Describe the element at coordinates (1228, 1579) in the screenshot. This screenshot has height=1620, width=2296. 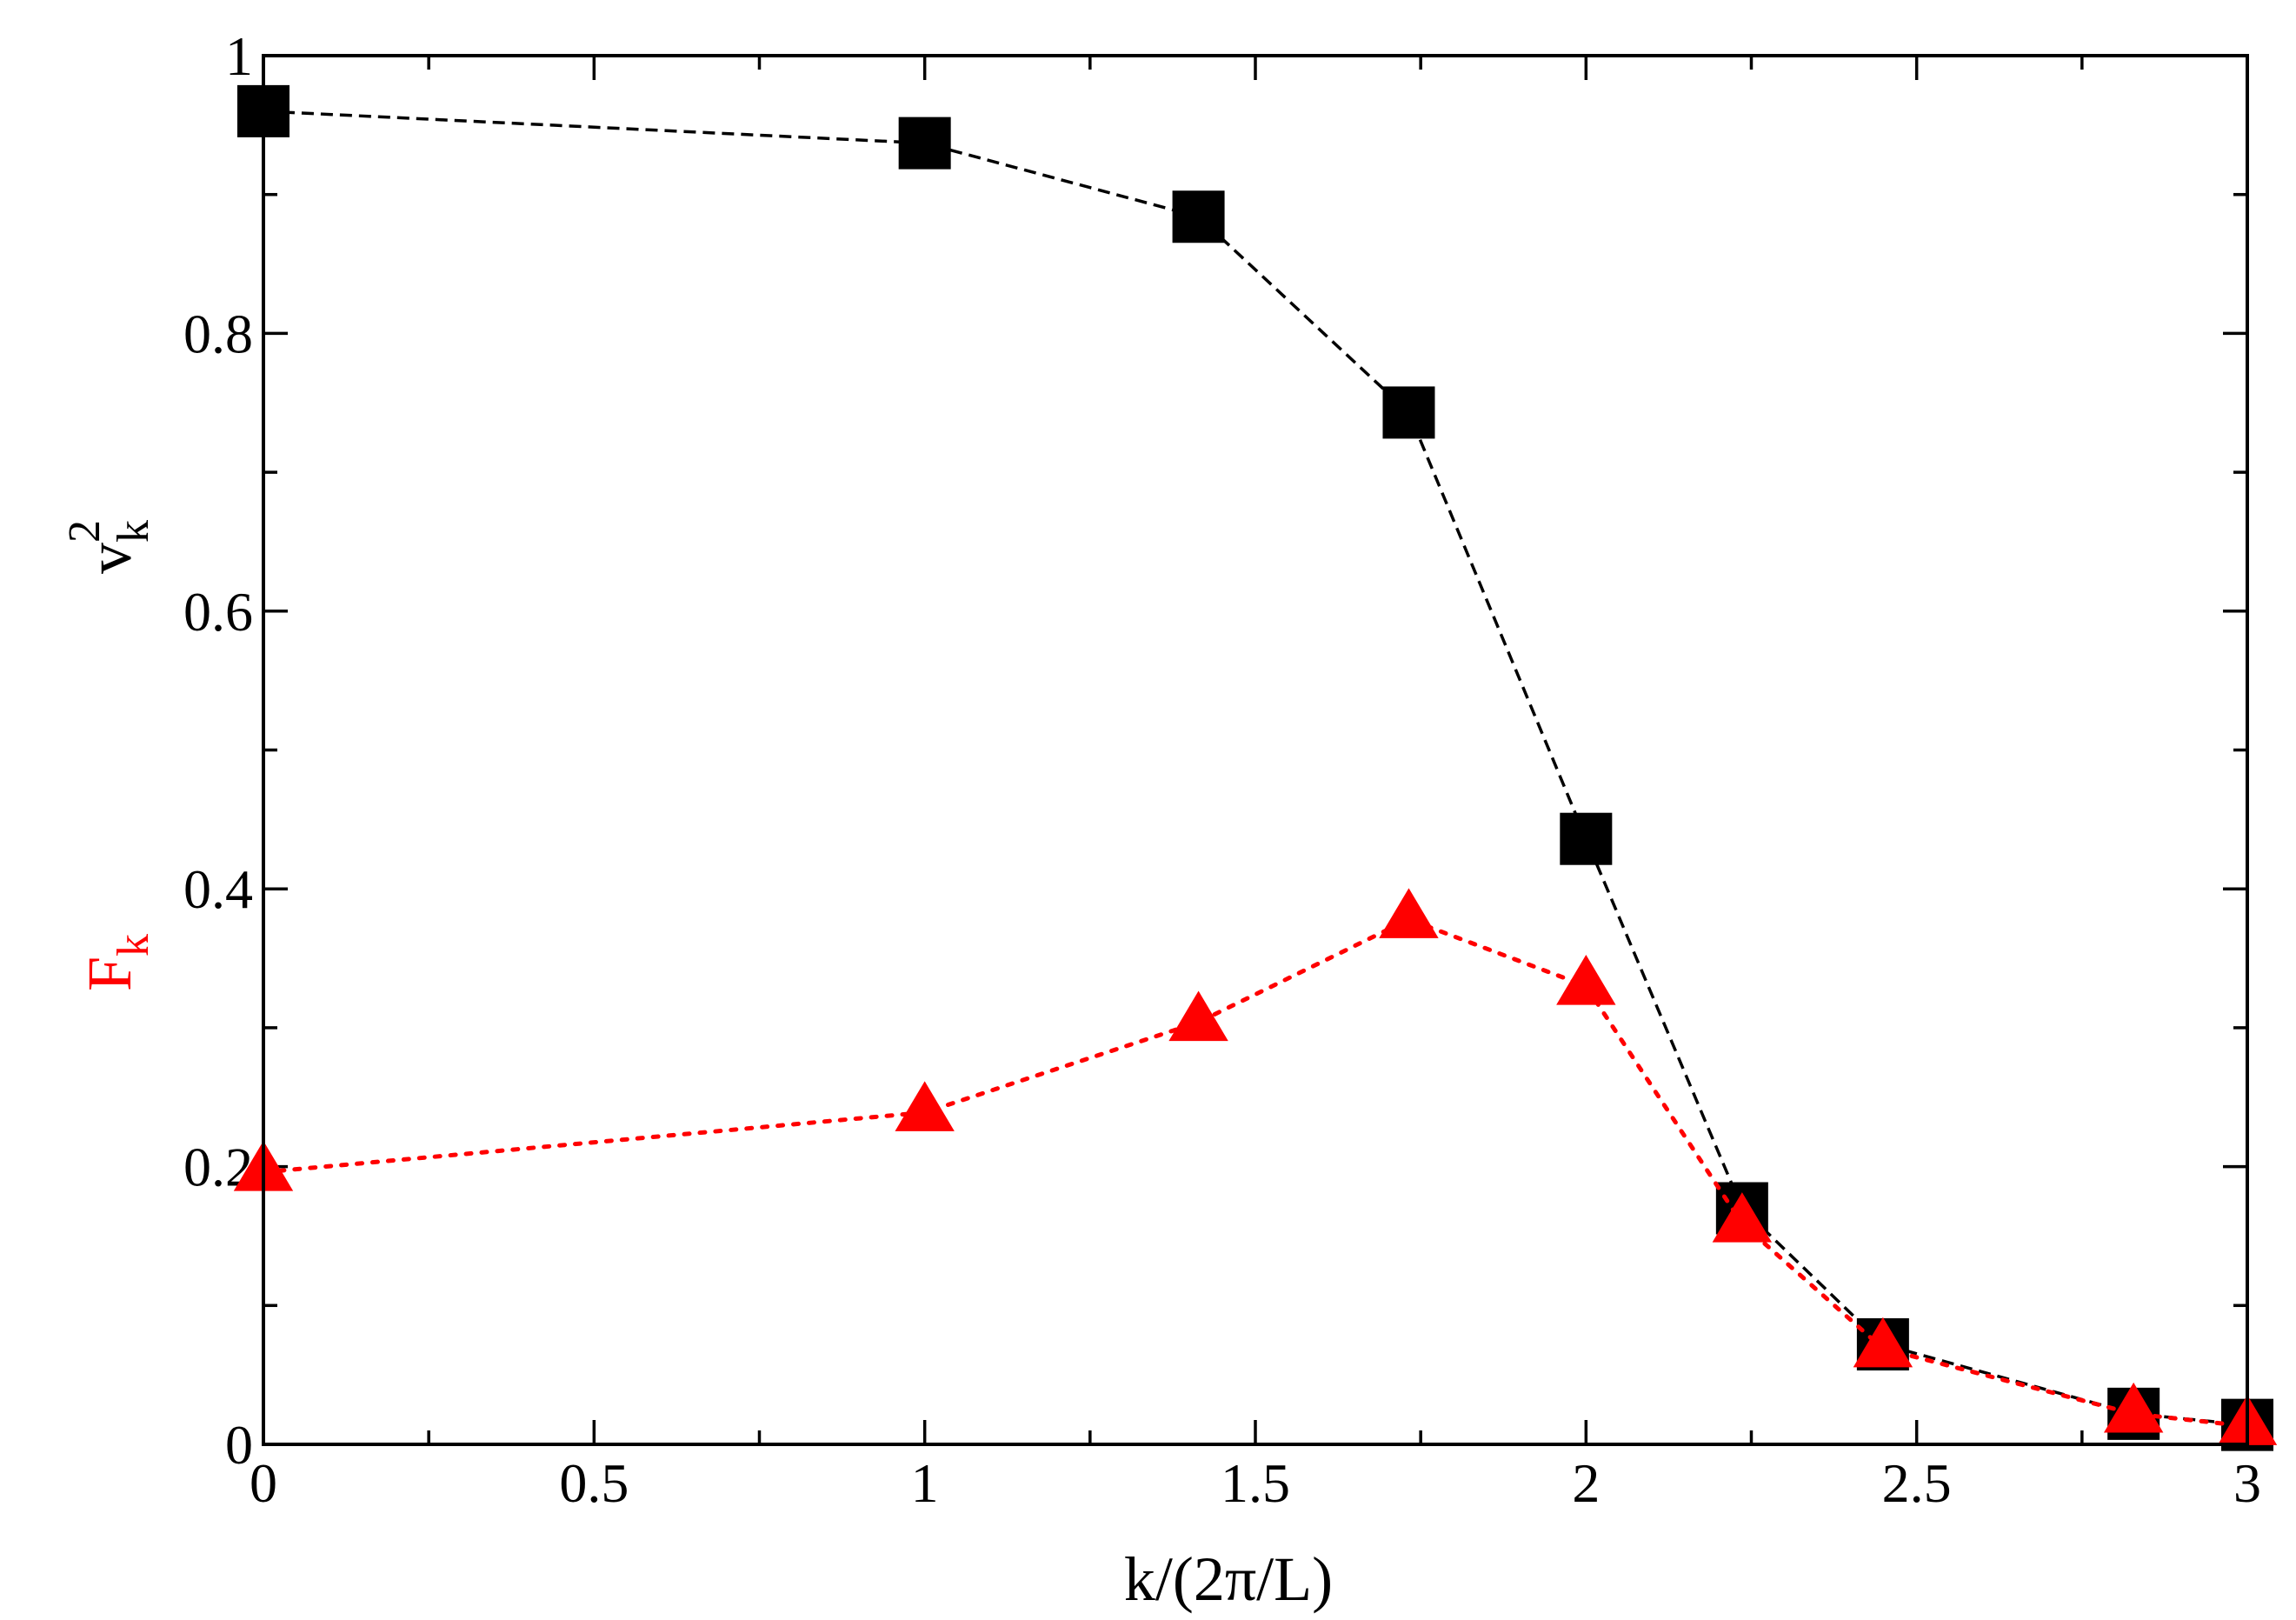
I see `x-axis-title: k/(2π/L)` at that location.